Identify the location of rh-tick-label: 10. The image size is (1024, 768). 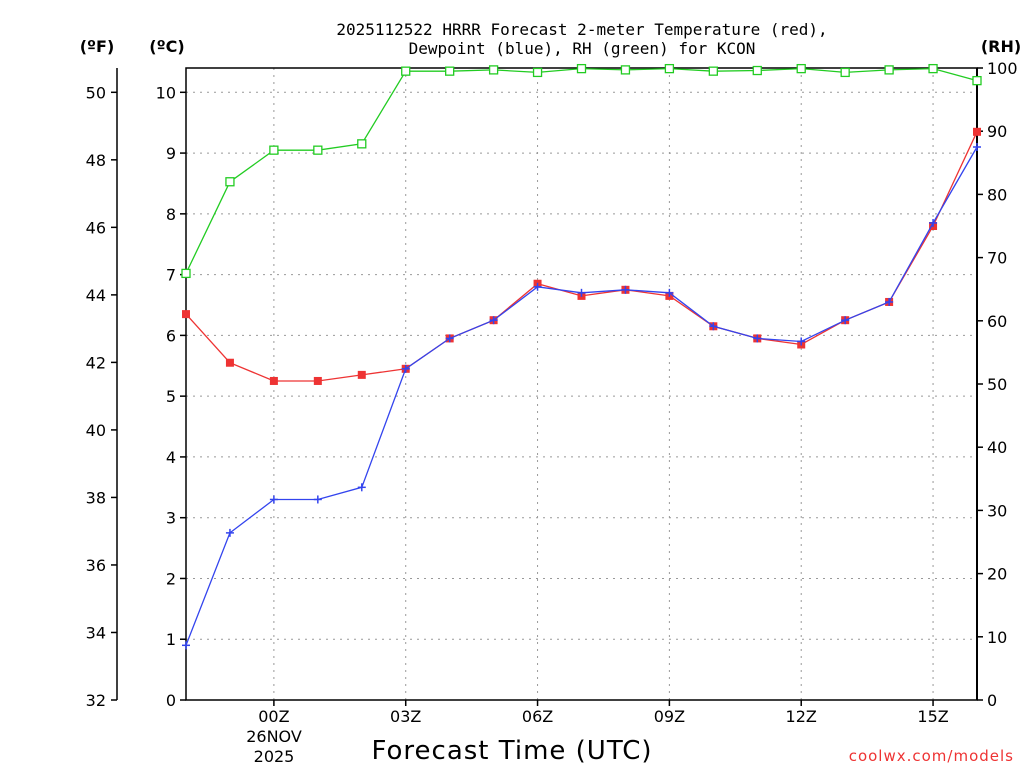
(997, 637).